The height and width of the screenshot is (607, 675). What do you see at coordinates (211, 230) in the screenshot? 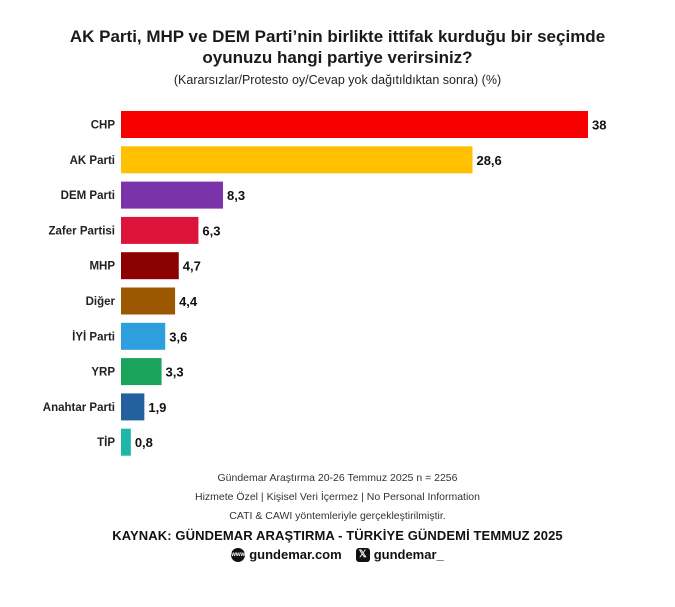
I see `value-label: 6,3` at bounding box center [211, 230].